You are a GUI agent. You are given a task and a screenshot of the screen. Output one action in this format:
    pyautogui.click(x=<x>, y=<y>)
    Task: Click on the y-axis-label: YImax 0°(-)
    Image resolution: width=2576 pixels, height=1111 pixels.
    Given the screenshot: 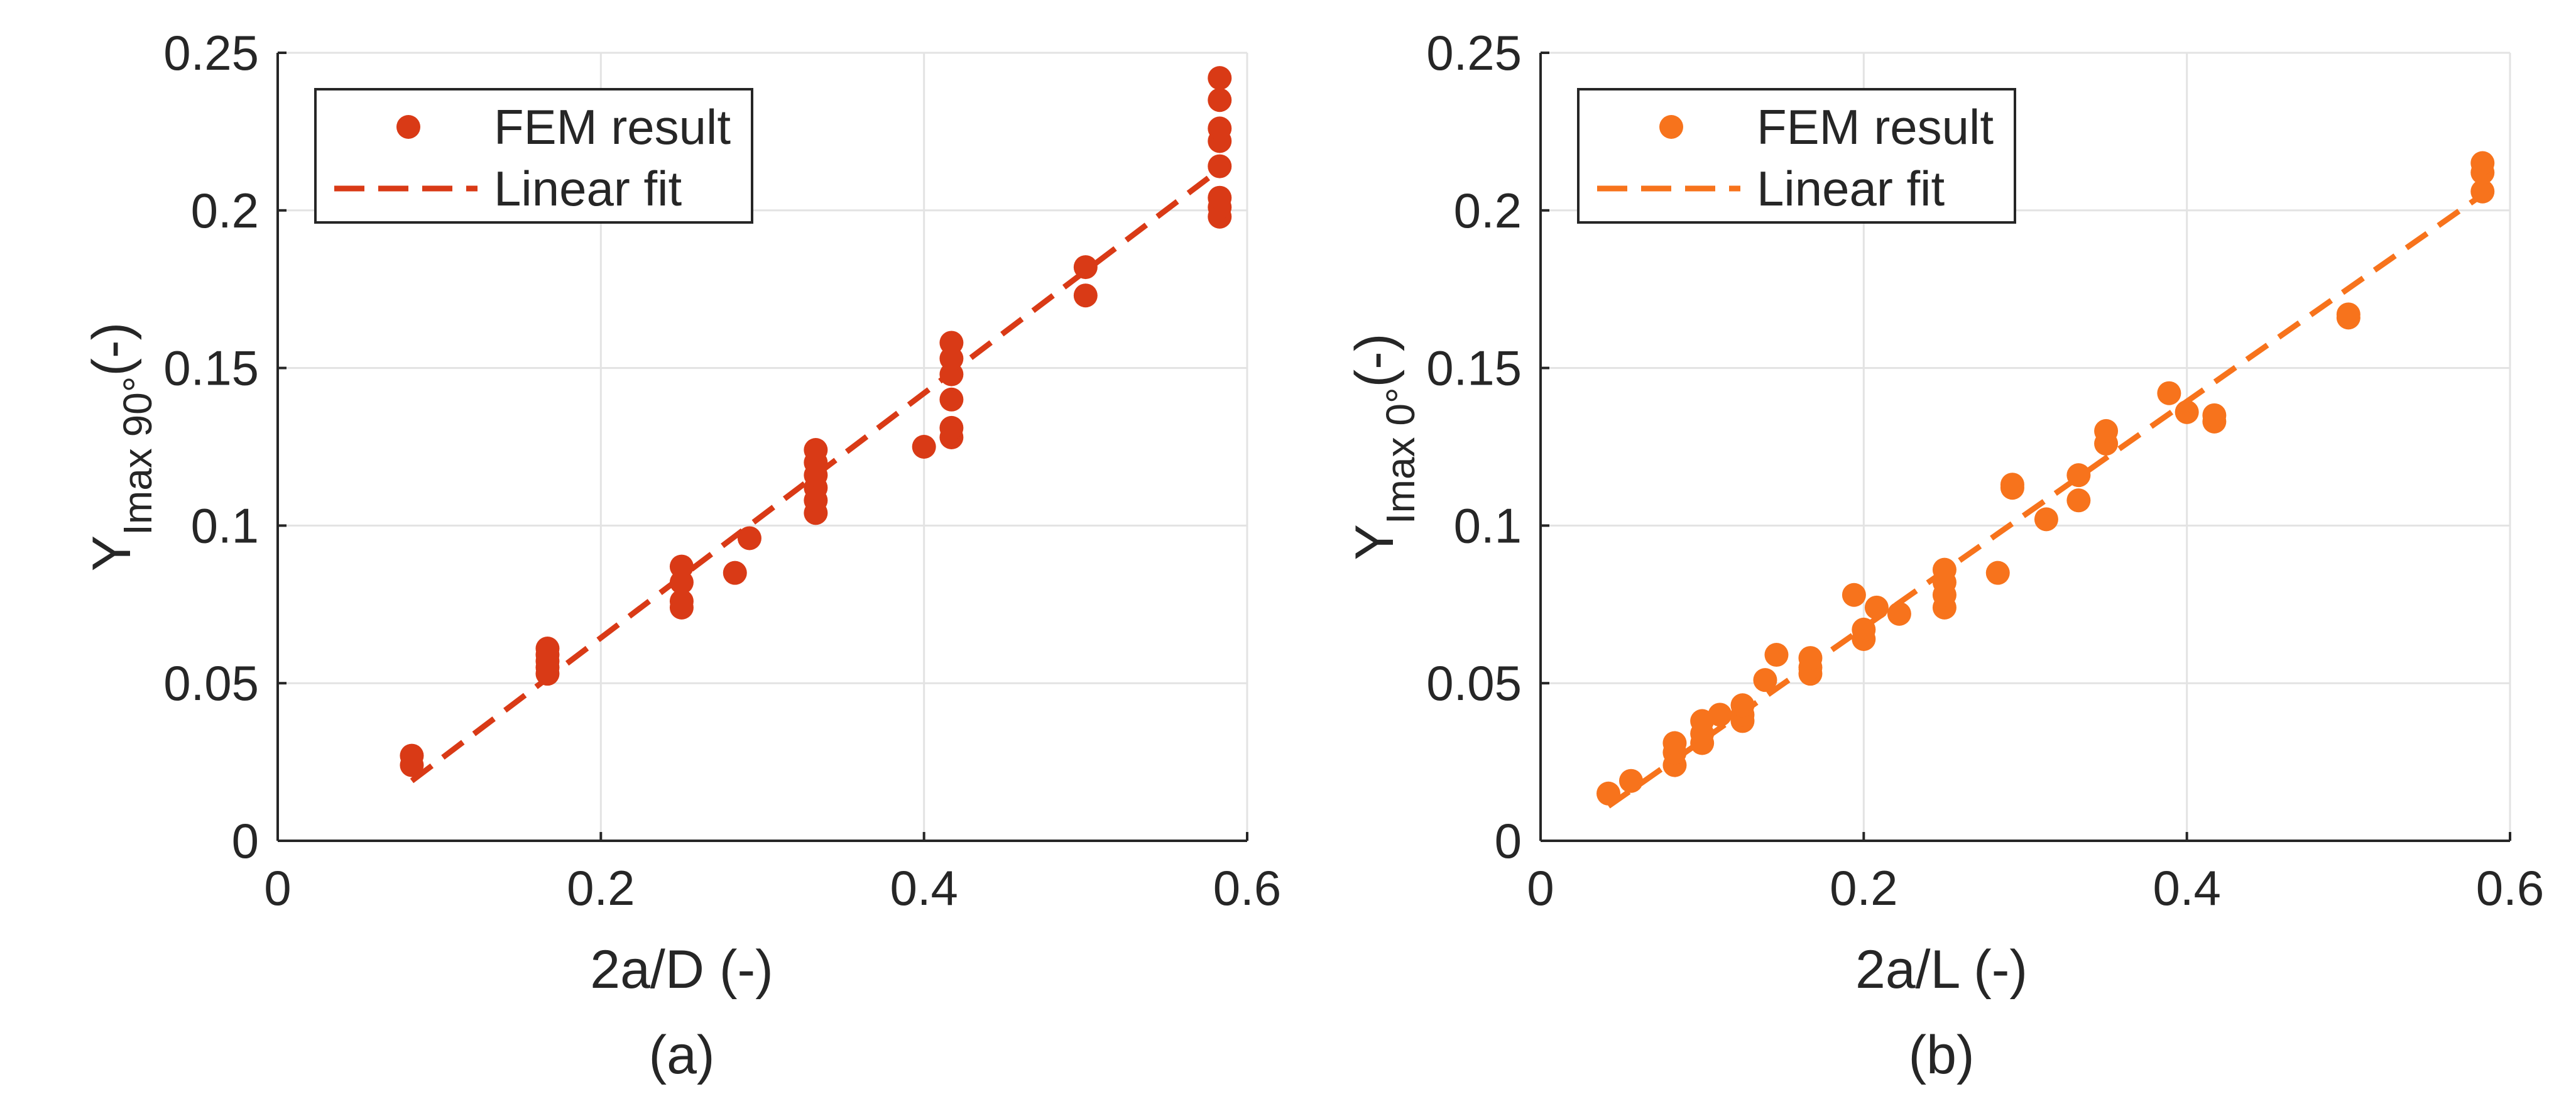 What is the action you would take?
    pyautogui.click(x=1384, y=447)
    